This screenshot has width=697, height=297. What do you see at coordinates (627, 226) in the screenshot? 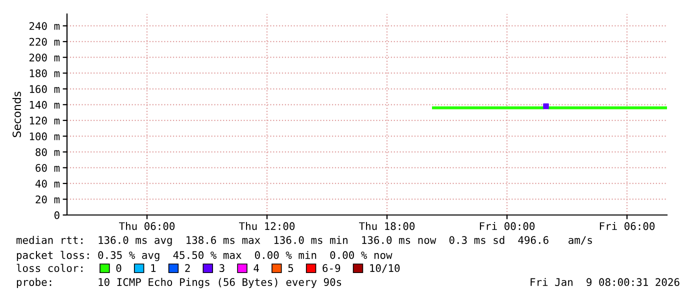
I see `x-tick-label: Fri 06:00` at bounding box center [627, 226].